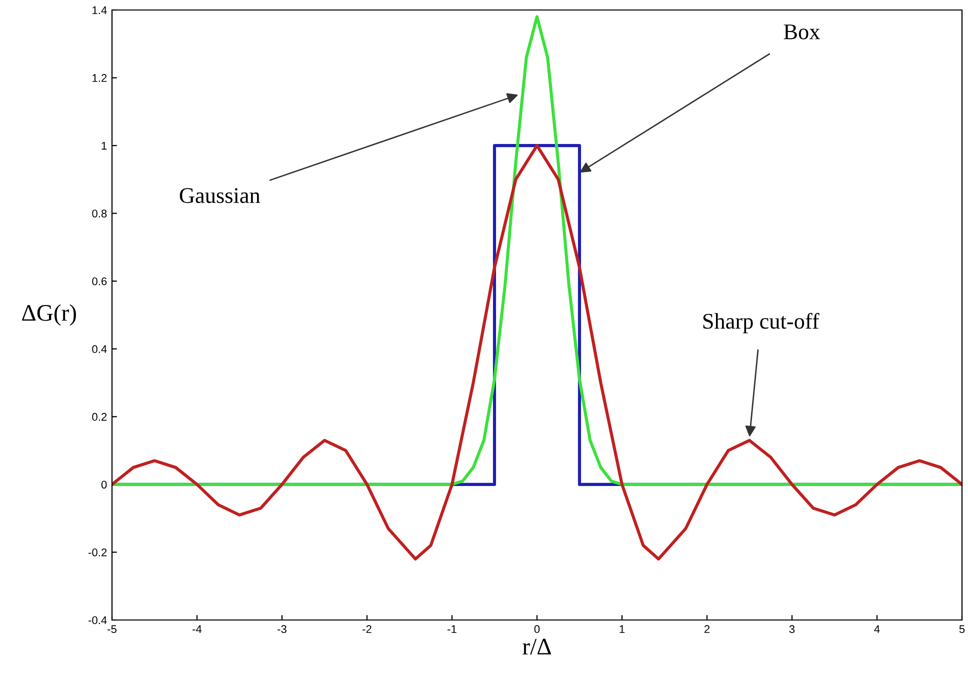  I want to click on x-tick-label: -5, so click(112, 629).